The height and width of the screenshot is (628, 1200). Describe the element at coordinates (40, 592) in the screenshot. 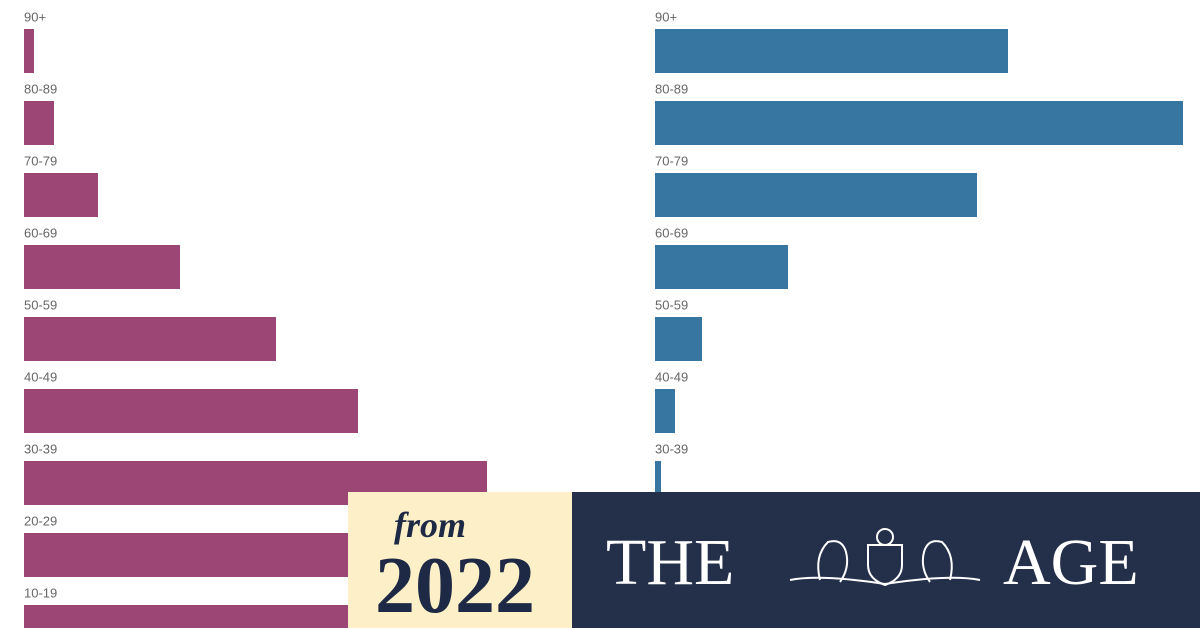

I see `category-label: 10-19` at that location.